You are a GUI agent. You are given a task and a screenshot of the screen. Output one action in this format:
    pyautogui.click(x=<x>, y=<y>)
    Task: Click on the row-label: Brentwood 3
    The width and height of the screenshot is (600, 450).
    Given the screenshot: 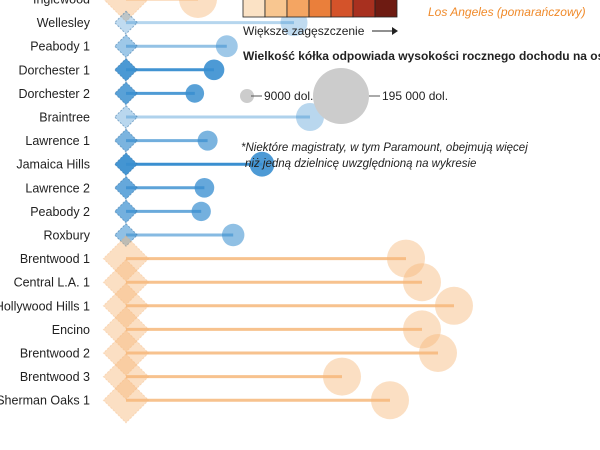 What is the action you would take?
    pyautogui.click(x=55, y=377)
    